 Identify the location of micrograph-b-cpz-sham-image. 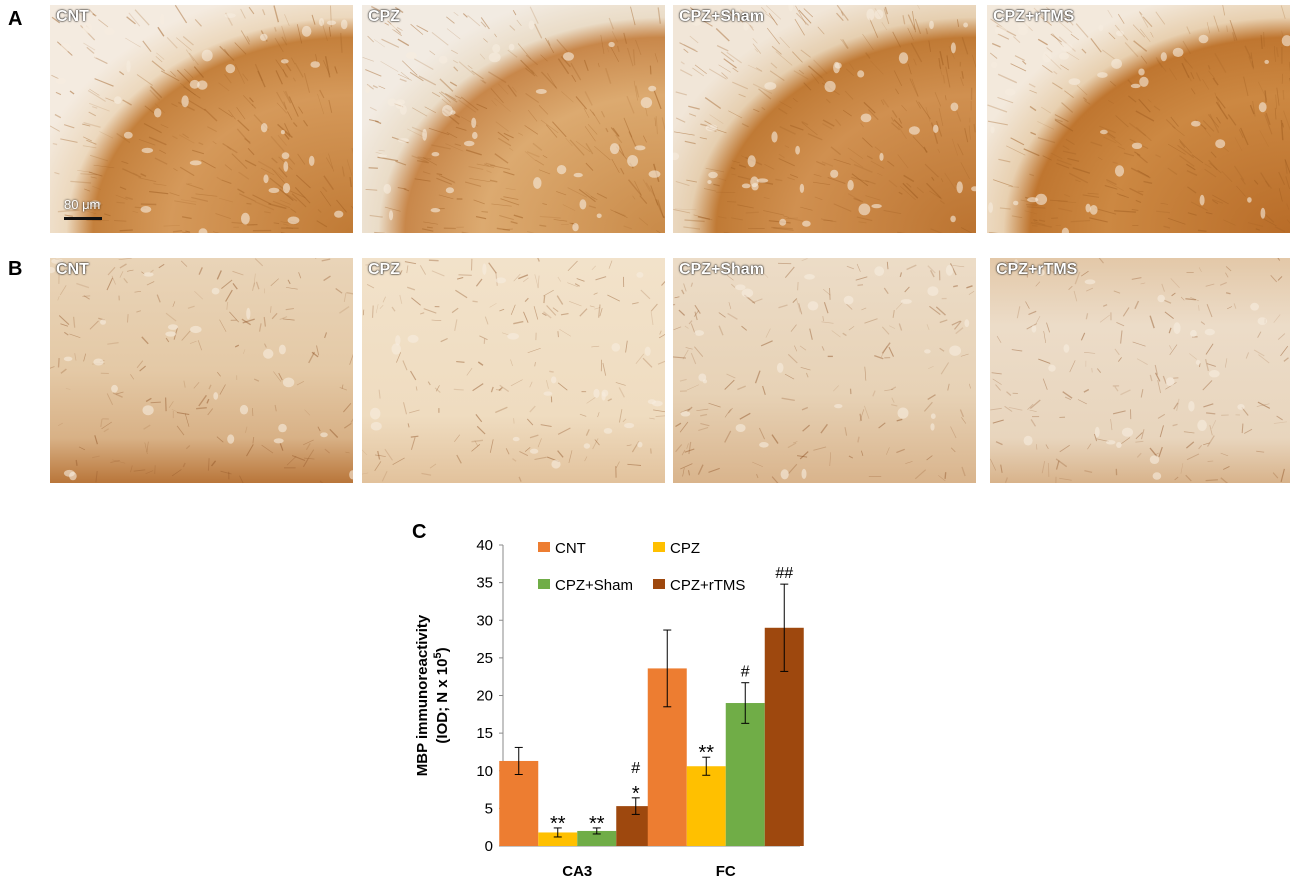
(824, 370).